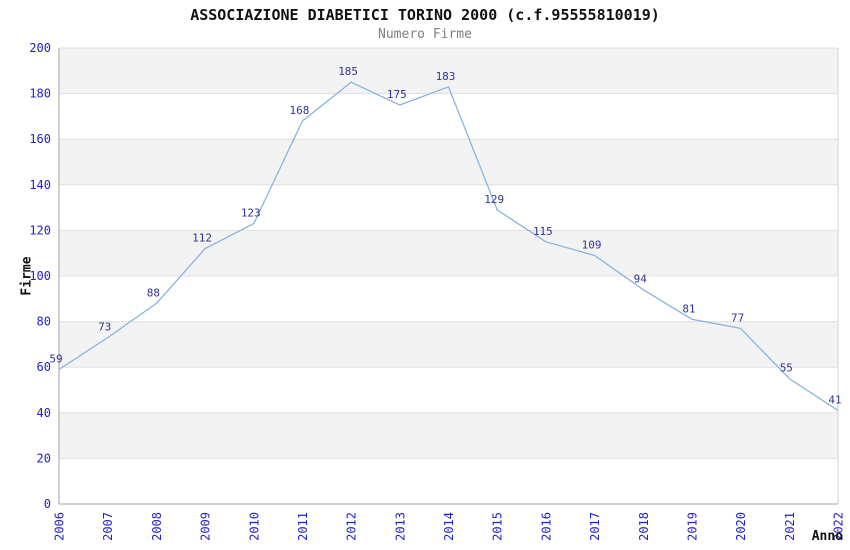  What do you see at coordinates (40, 276) in the screenshot?
I see `y-tick-label: 100` at bounding box center [40, 276].